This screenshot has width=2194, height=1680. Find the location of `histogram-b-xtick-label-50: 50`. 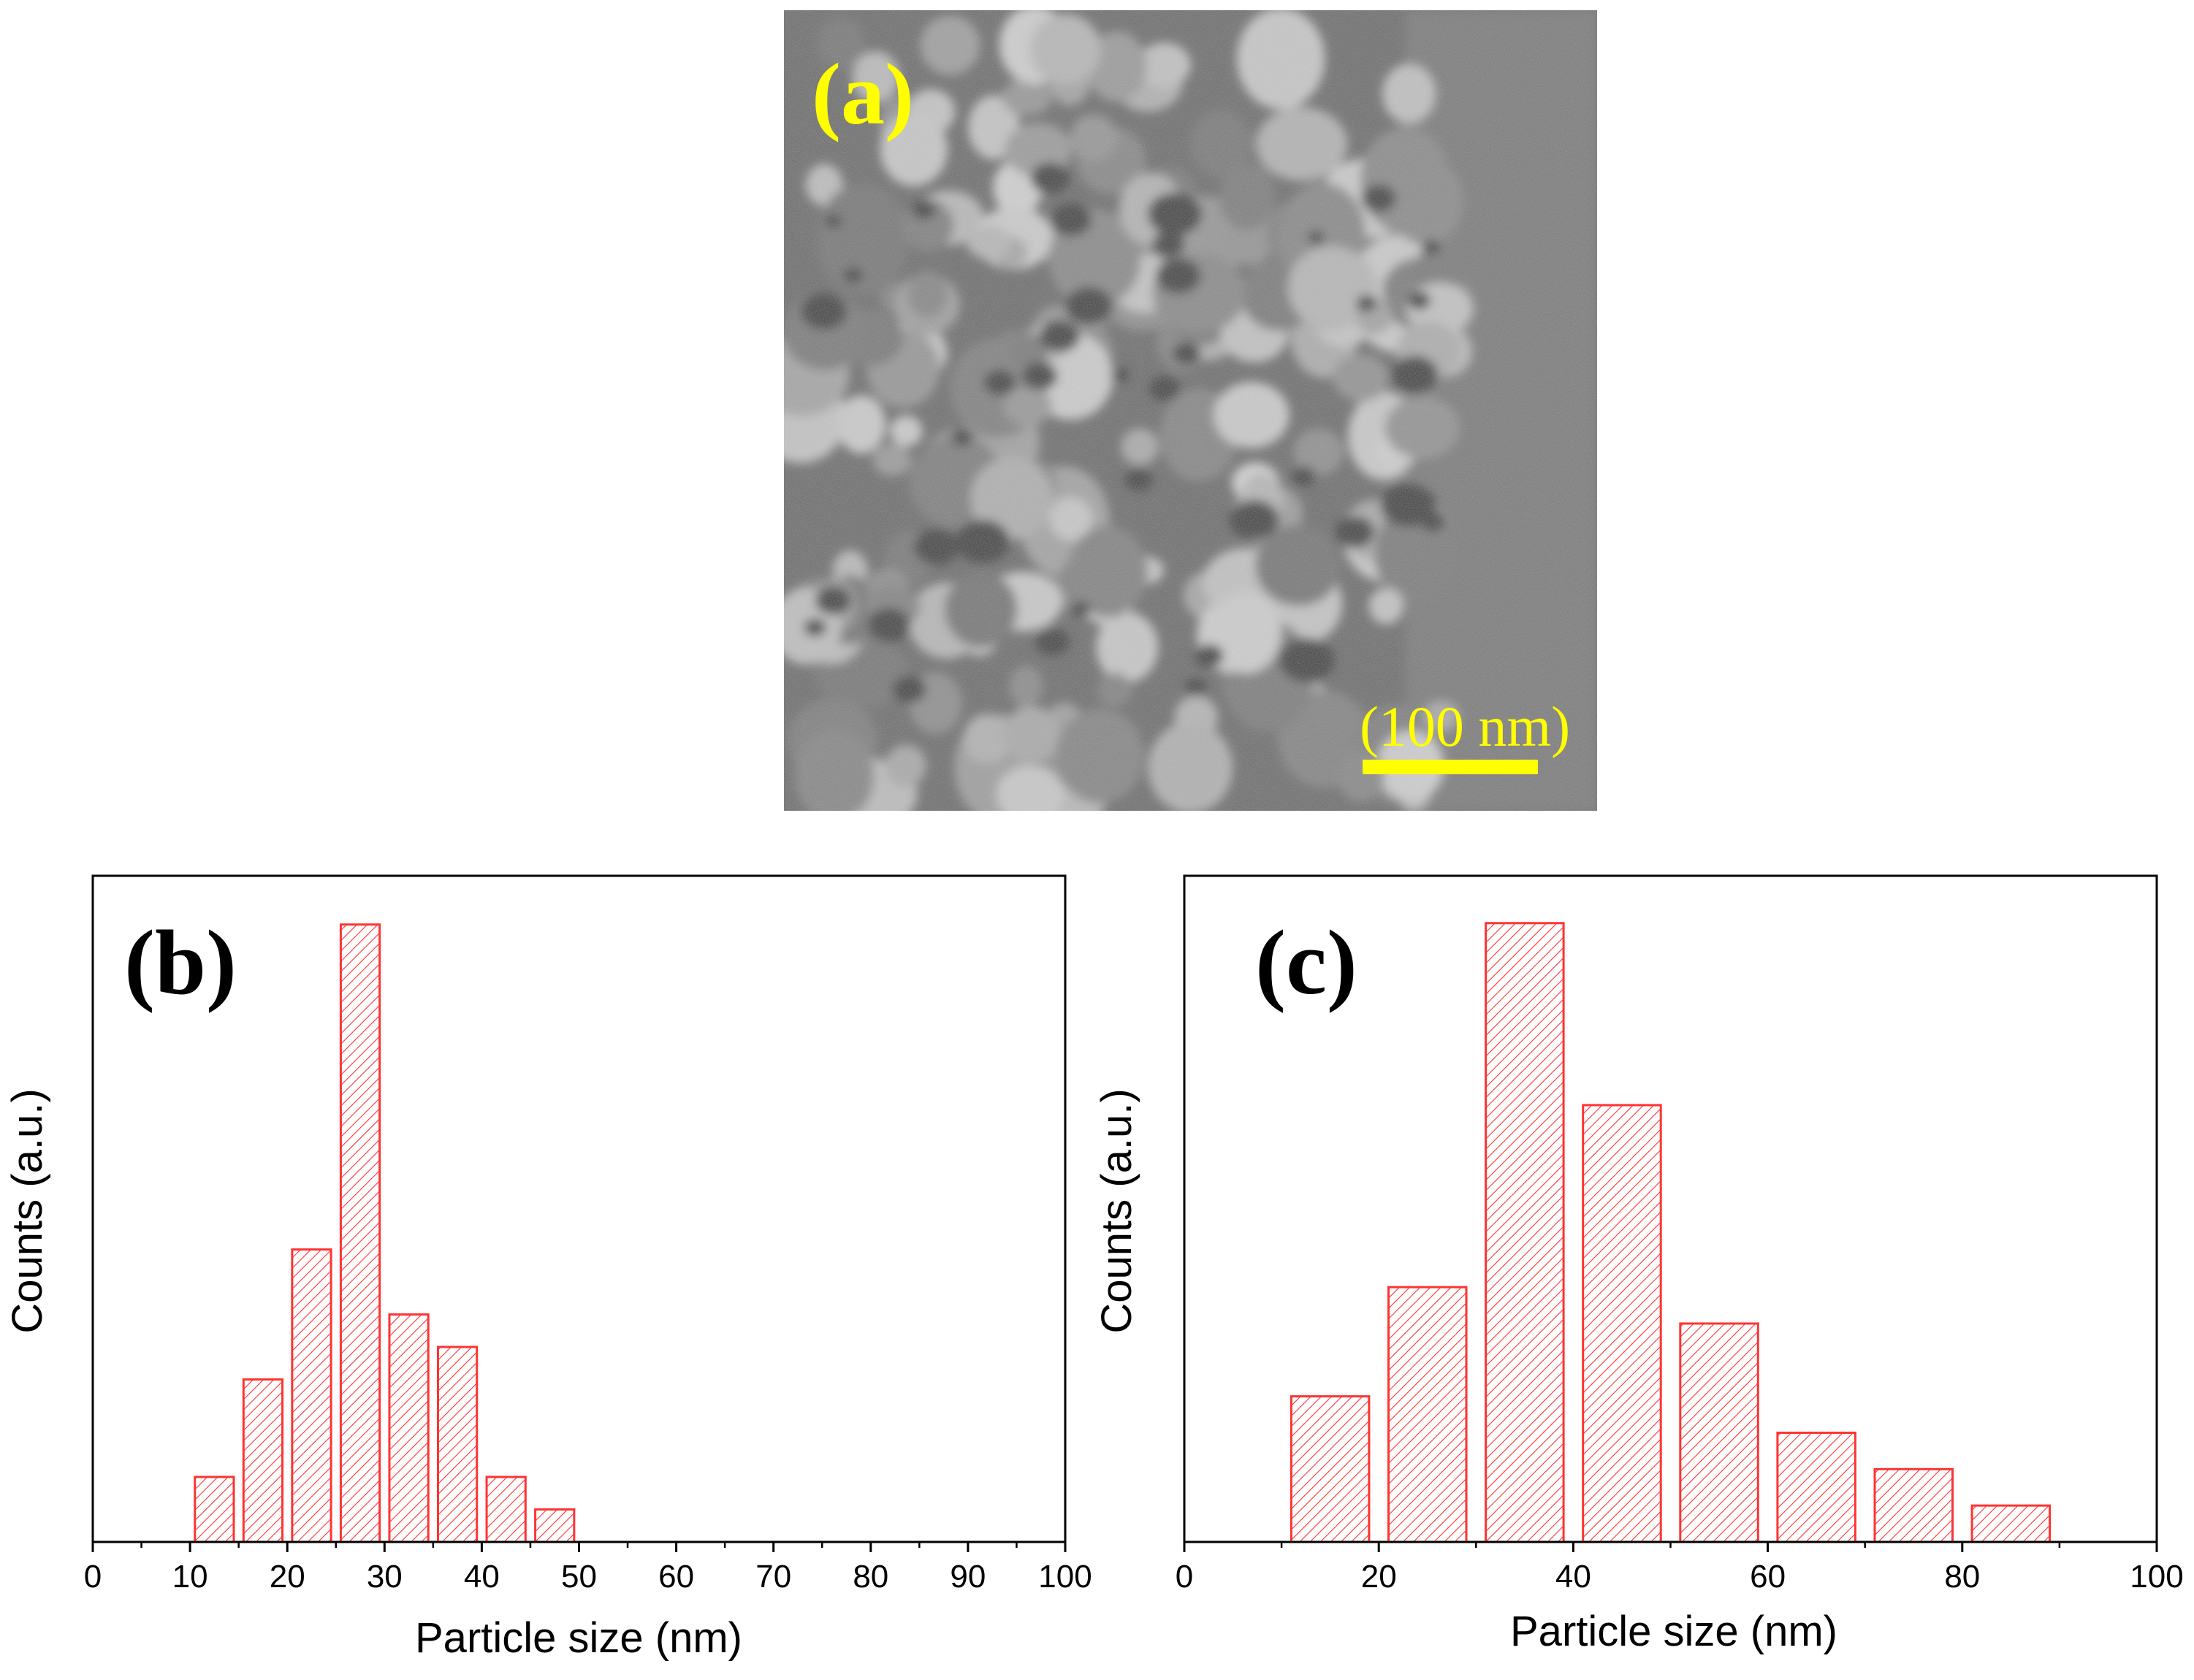

histogram-b-xtick-label-50: 50 is located at coordinates (579, 1577).